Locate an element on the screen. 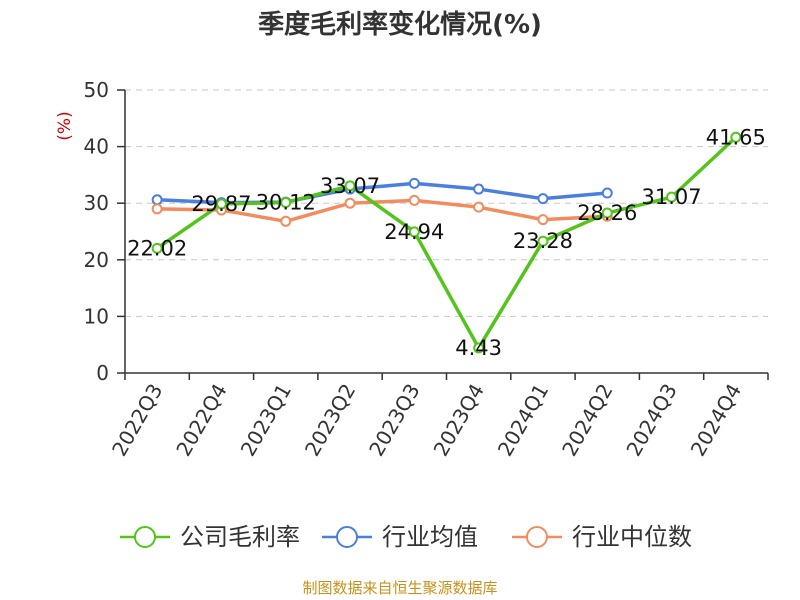 Image resolution: width=800 pixels, height=600 pixels. data-label: 4.43 is located at coordinates (478, 348).